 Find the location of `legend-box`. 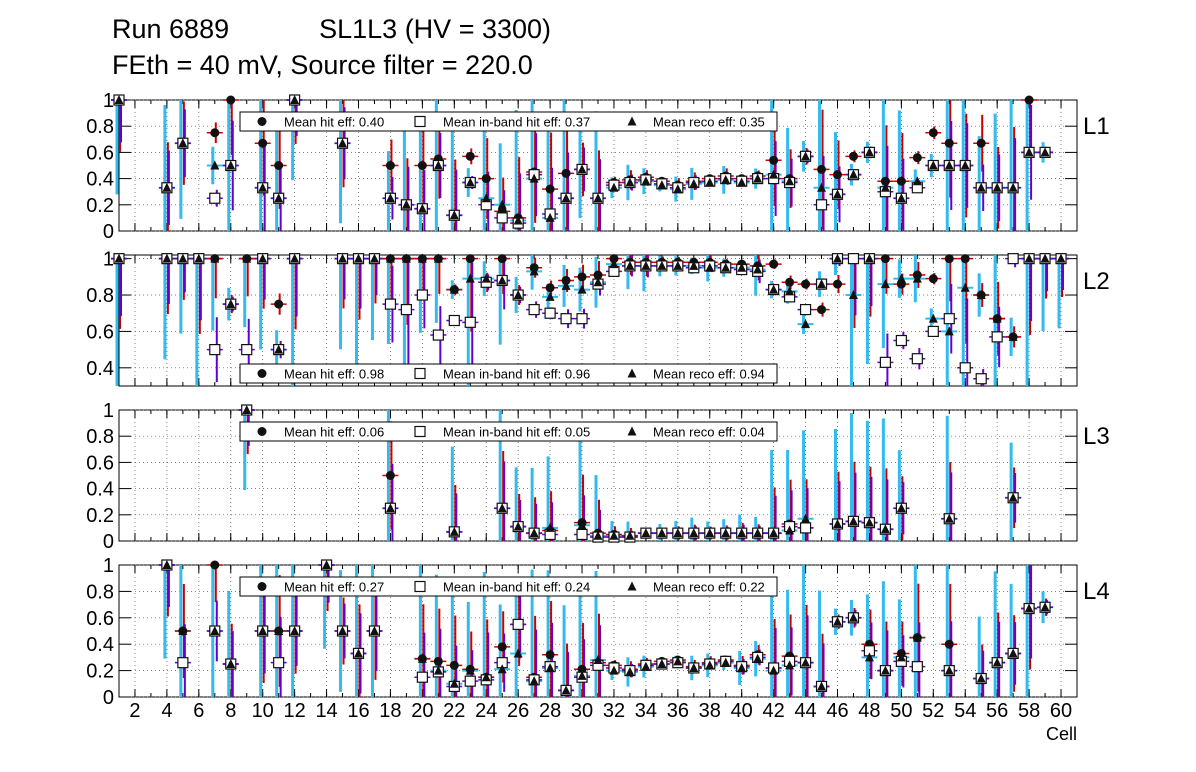

legend-box is located at coordinates (508, 373).